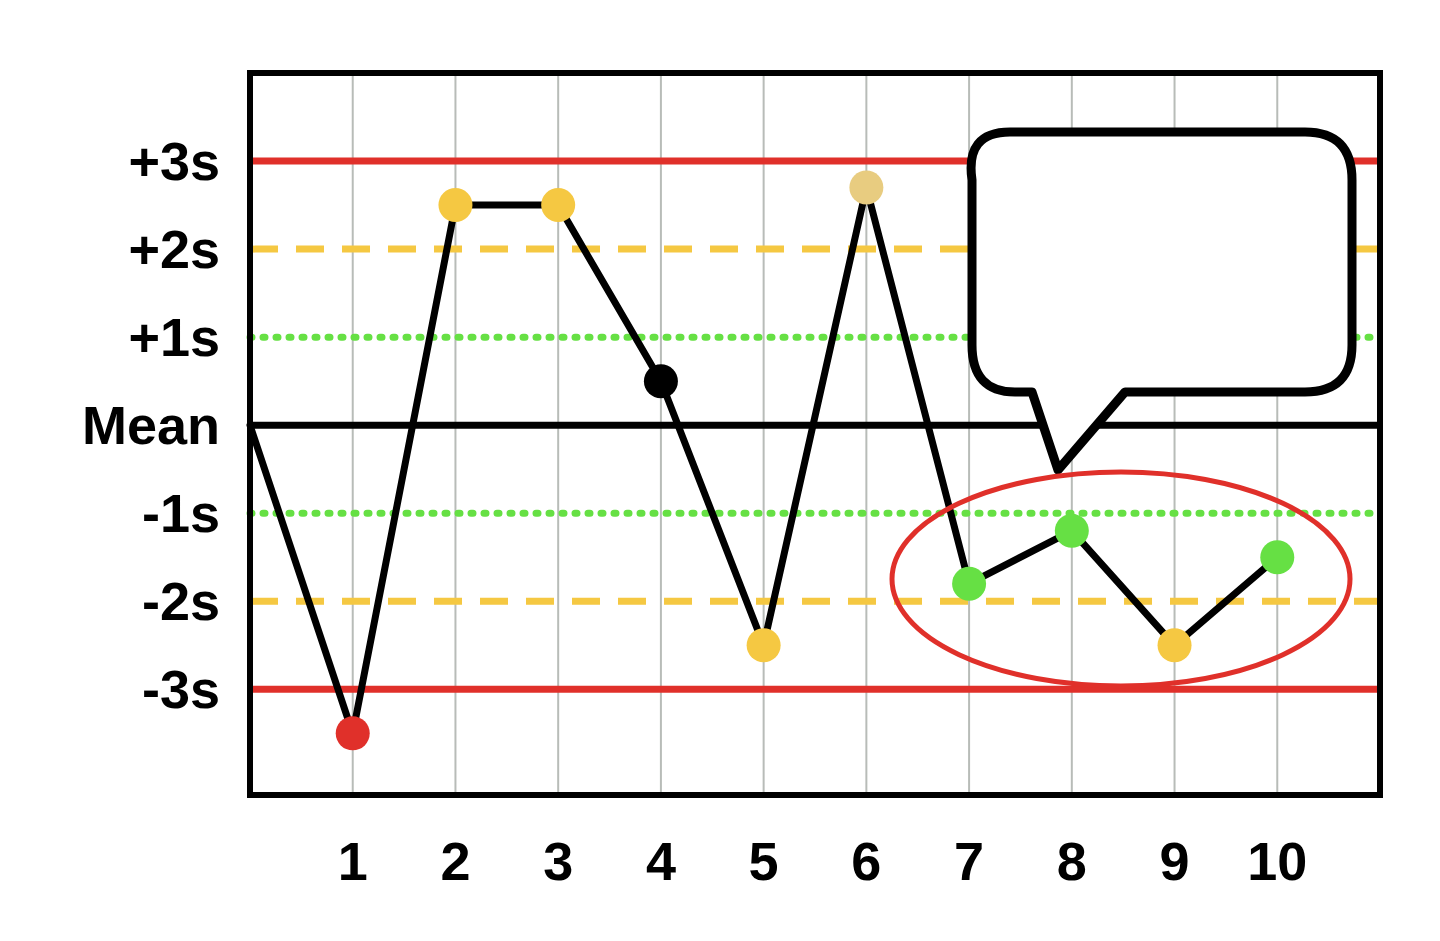 The image size is (1440, 941). Describe the element at coordinates (174, 337) in the screenshot. I see `y-tick-label: +1s` at that location.